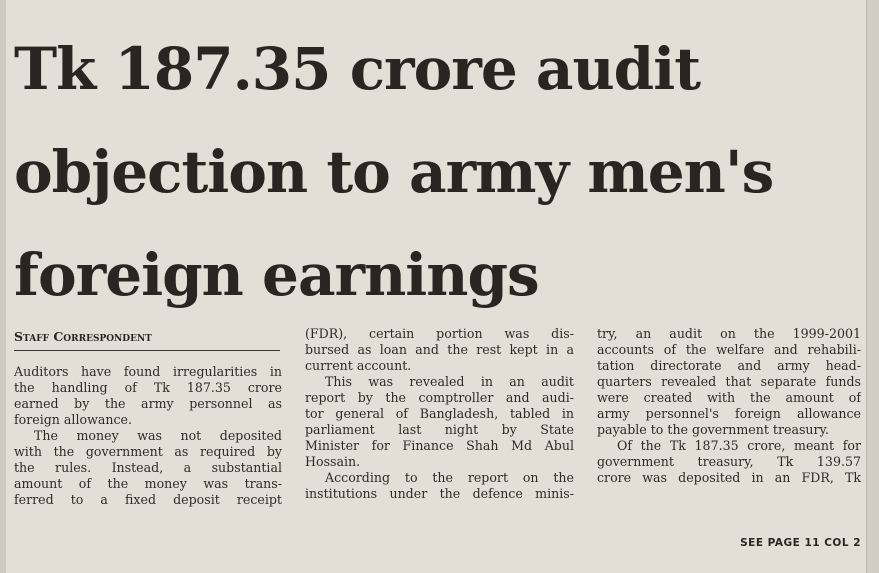 This screenshot has width=879, height=573. Describe the element at coordinates (439, 333) in the screenshot. I see `text-line: (FDR), certain portion was dis-` at that location.